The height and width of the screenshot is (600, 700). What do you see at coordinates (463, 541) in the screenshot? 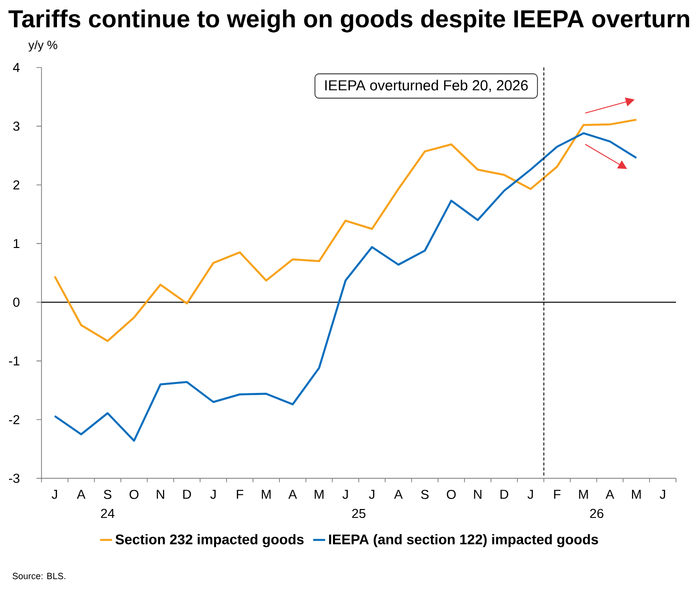
I see `legend-label: IEEPA (and section 122) impacted goods` at bounding box center [463, 541].